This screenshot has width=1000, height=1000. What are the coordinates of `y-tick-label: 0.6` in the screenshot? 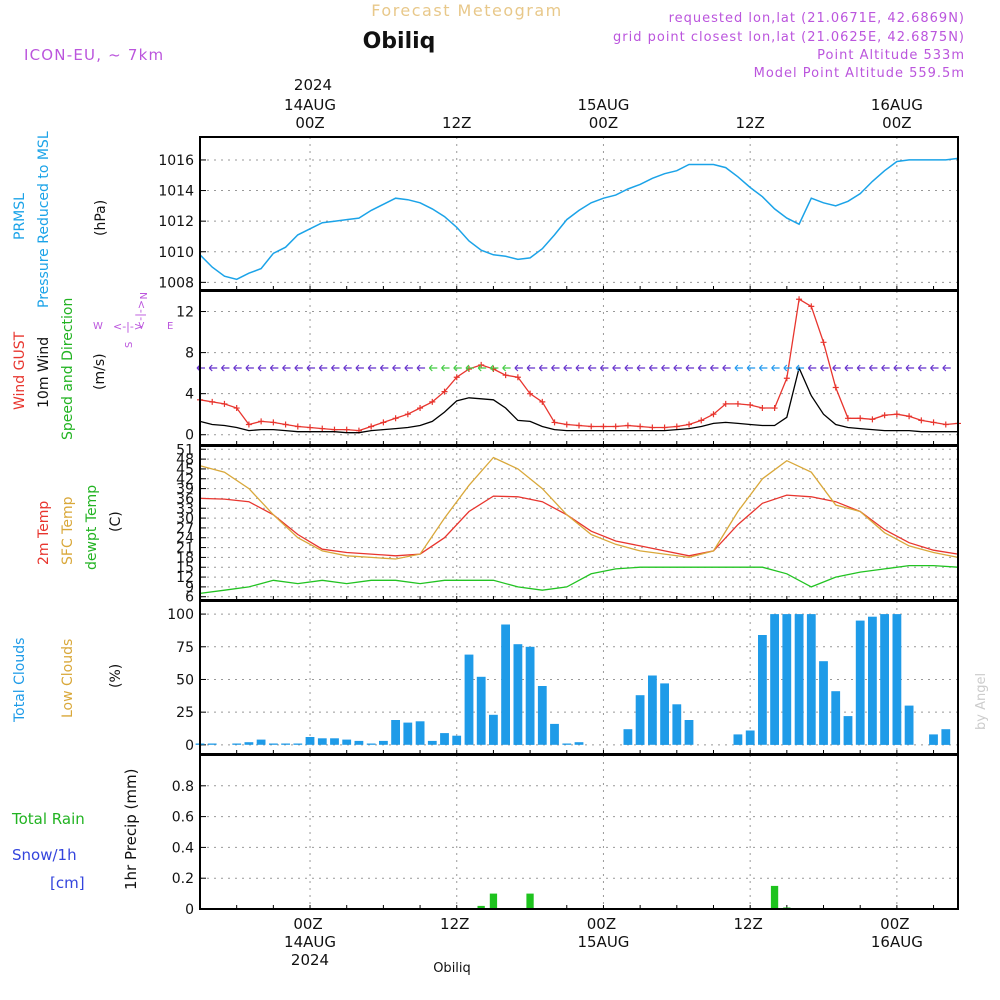 It's located at (183, 818).